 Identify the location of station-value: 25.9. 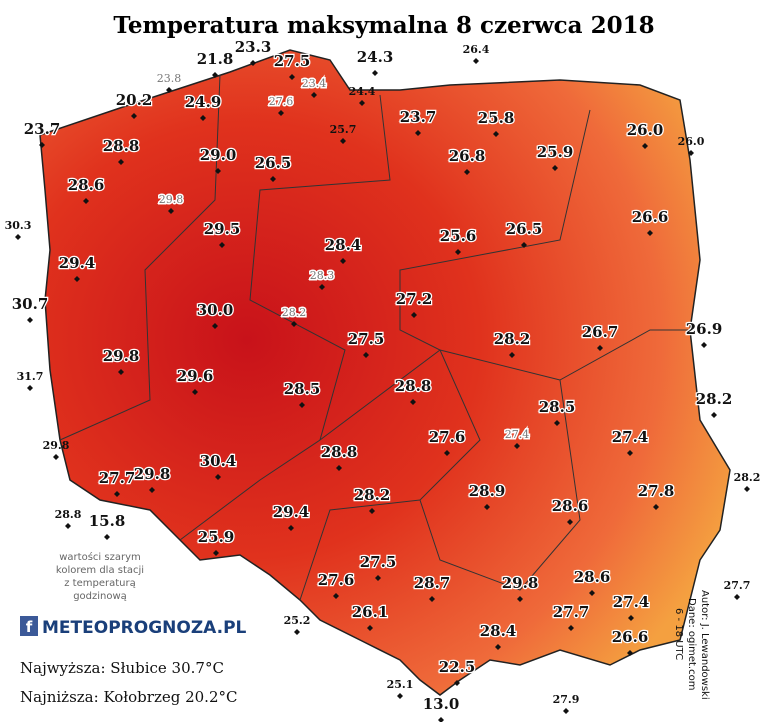
(216, 537).